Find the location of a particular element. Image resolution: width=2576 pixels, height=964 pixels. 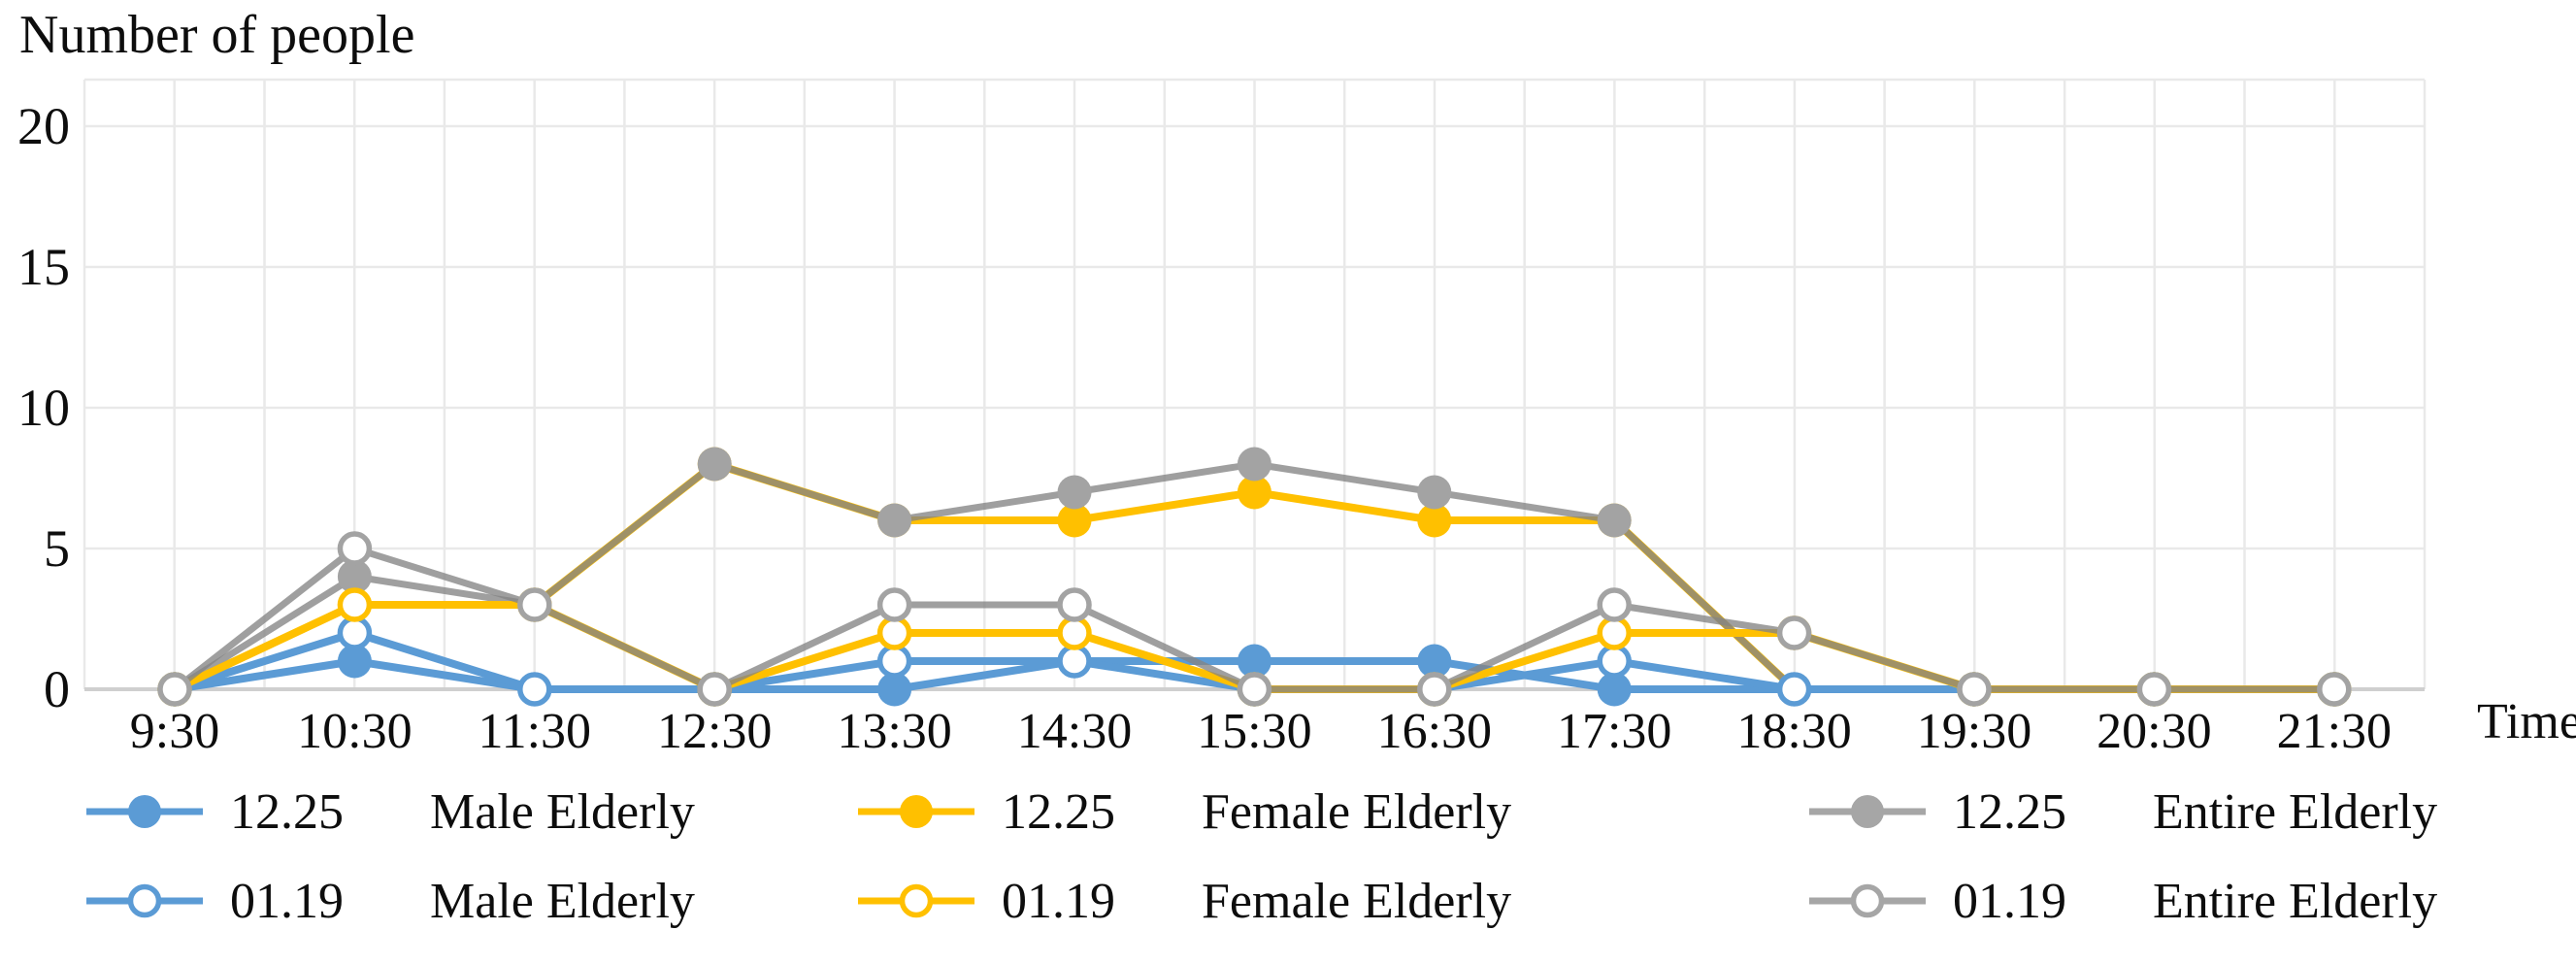

y-tick-label: 15 is located at coordinates (43, 267).